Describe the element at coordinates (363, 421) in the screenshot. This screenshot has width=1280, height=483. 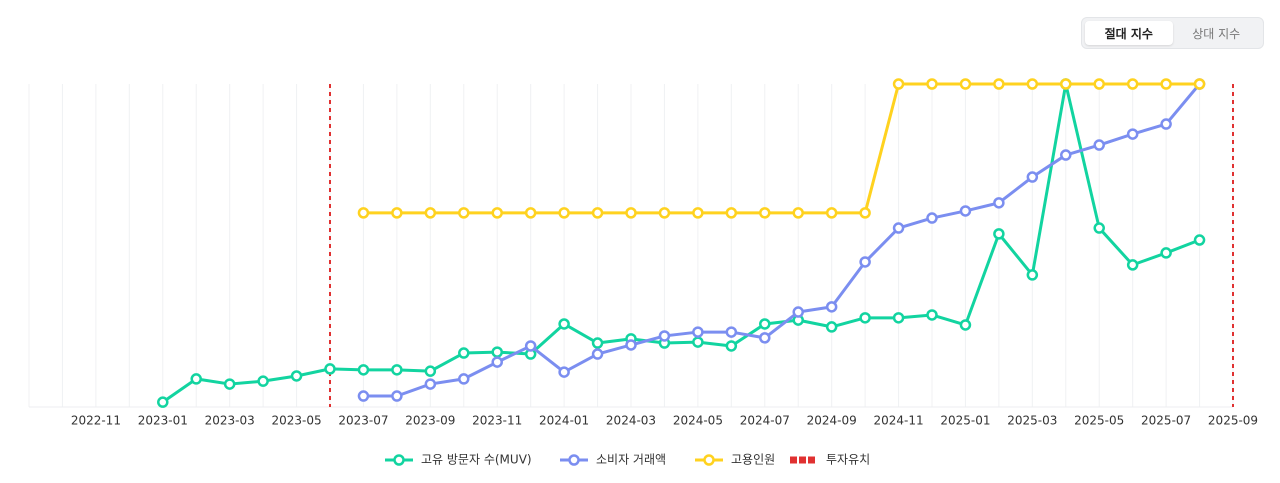
I see `x-tick-label: 2023-07` at that location.